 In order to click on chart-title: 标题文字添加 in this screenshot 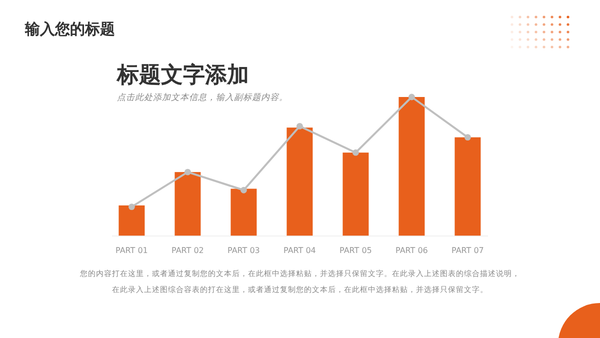, I will do `click(182, 75)`.